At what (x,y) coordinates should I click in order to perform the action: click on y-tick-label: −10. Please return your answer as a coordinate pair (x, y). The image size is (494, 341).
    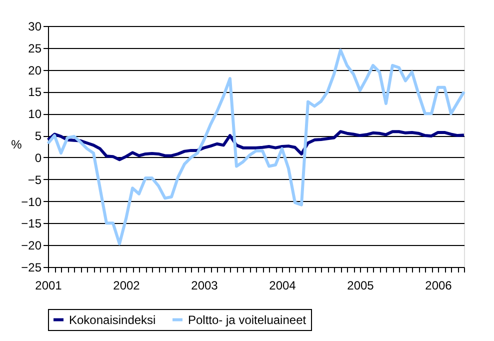
    Looking at the image, I should click on (31, 201).